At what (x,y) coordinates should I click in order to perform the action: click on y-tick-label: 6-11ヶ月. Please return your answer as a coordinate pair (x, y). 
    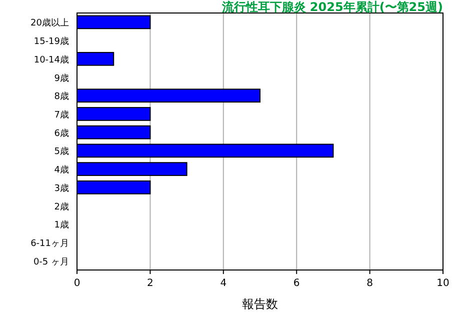
    Looking at the image, I should click on (49, 243).